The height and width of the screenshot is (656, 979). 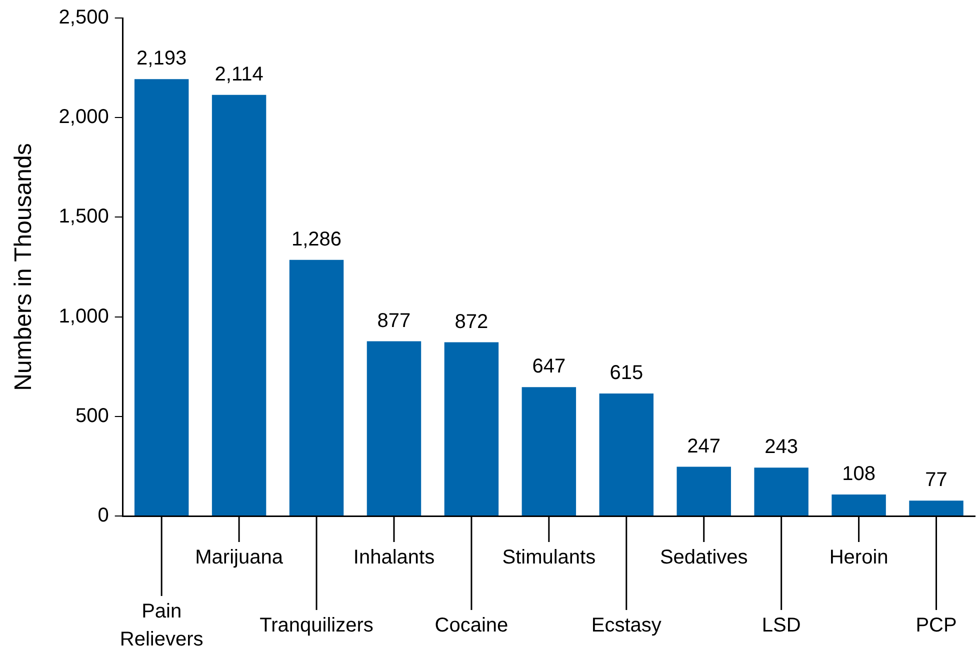 What do you see at coordinates (626, 625) in the screenshot?
I see `x-tick-label: Ecstasy` at bounding box center [626, 625].